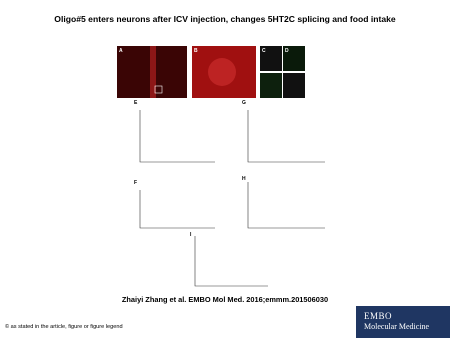  Describe the element at coordinates (196, 51) in the screenshot. I see `panel-label: B` at that location.